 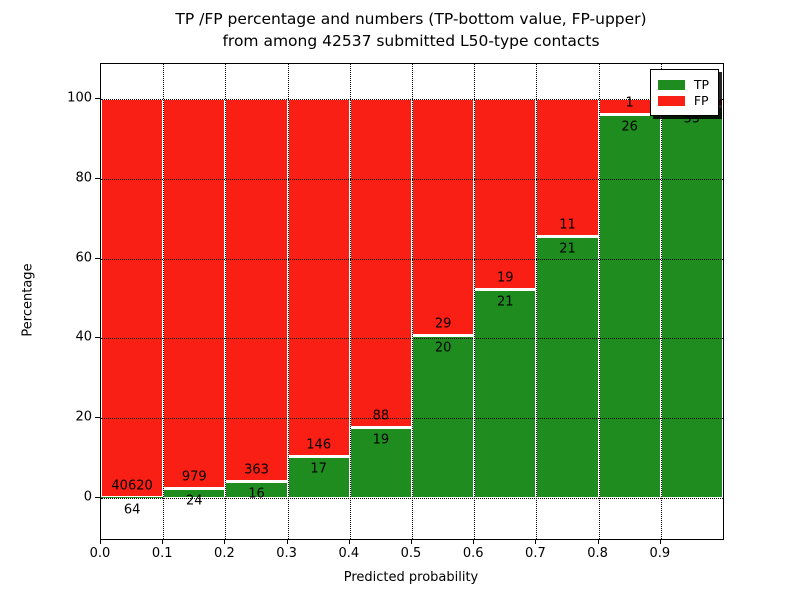 What do you see at coordinates (287, 541) in the screenshot?
I see `x-tick-mark-0.3` at bounding box center [287, 541].